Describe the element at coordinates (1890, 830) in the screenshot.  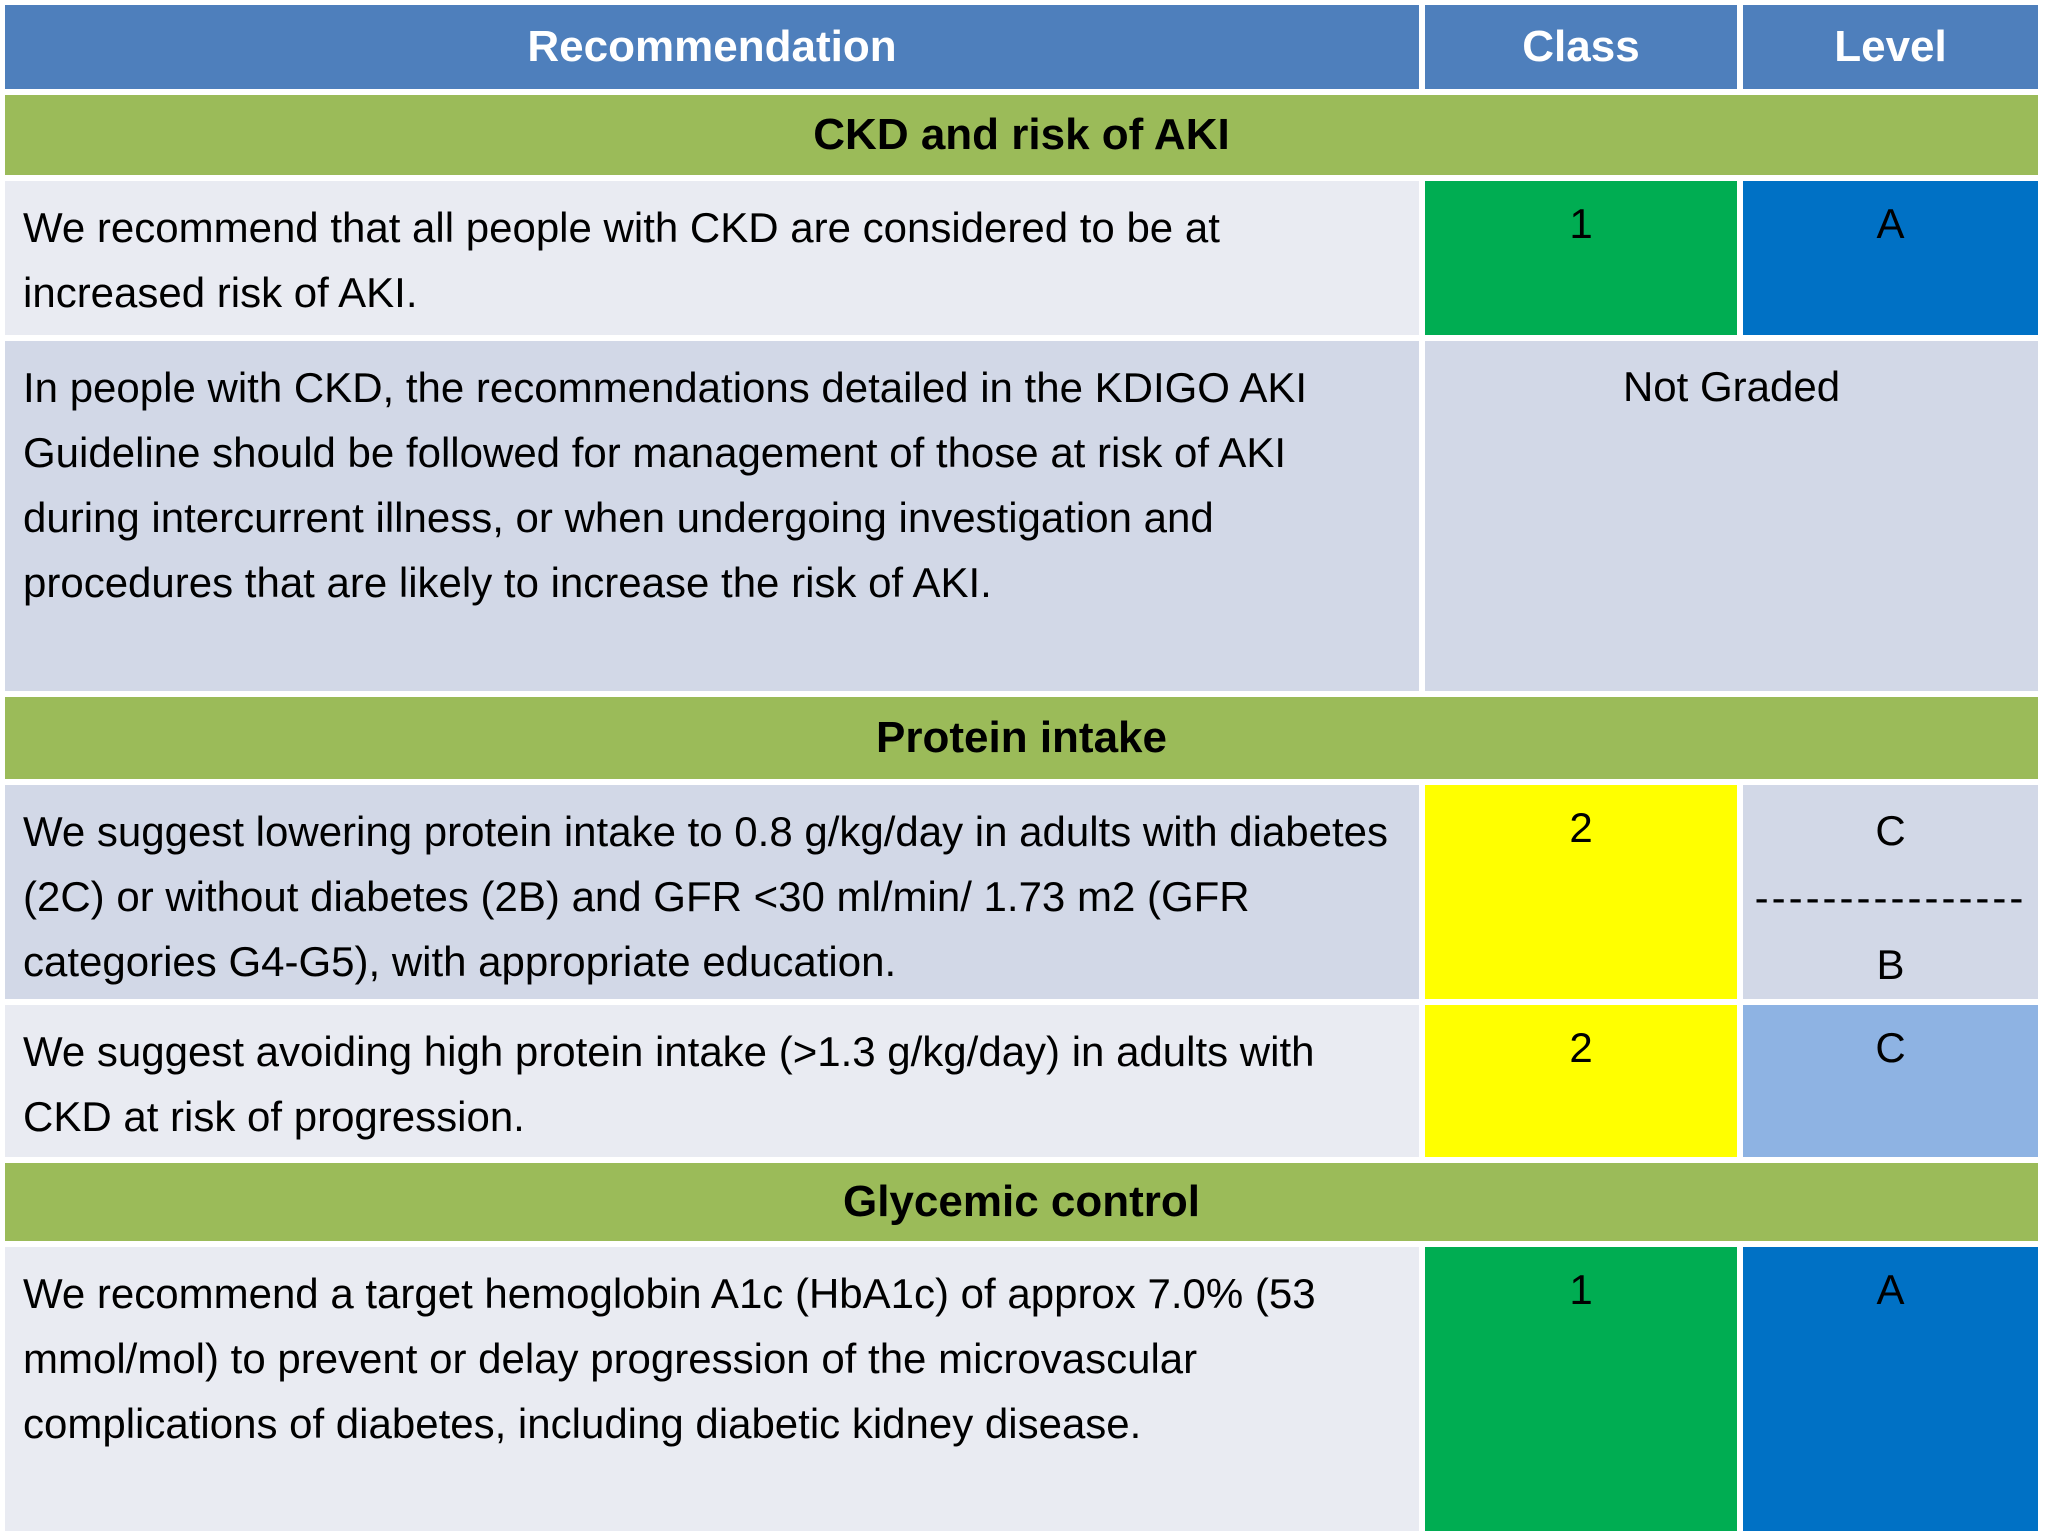
I see `level-value-top: C` at that location.